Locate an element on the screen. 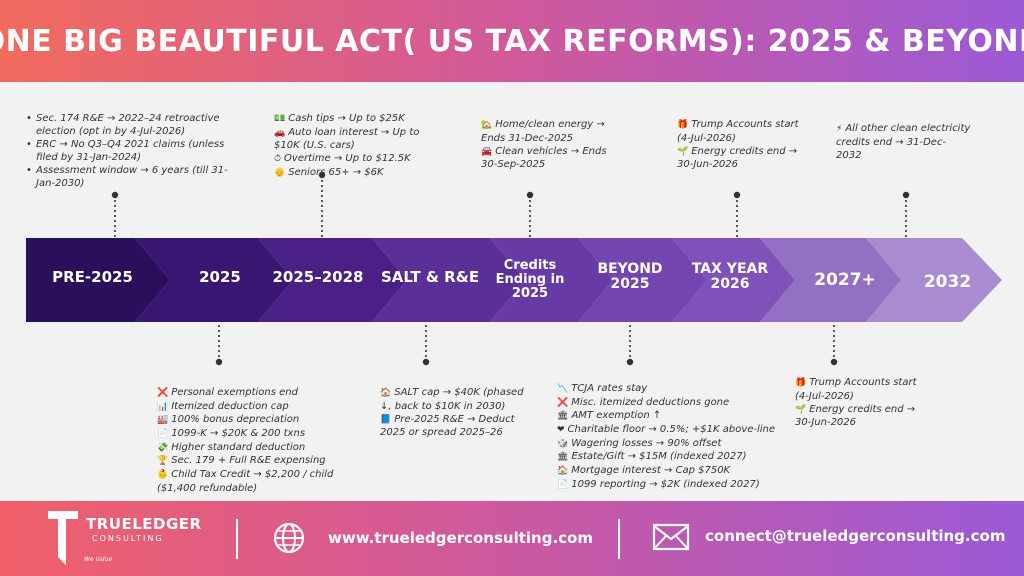  note-item: 📄 1099 reporting → $2K (indexed 2027) is located at coordinates (669, 485).